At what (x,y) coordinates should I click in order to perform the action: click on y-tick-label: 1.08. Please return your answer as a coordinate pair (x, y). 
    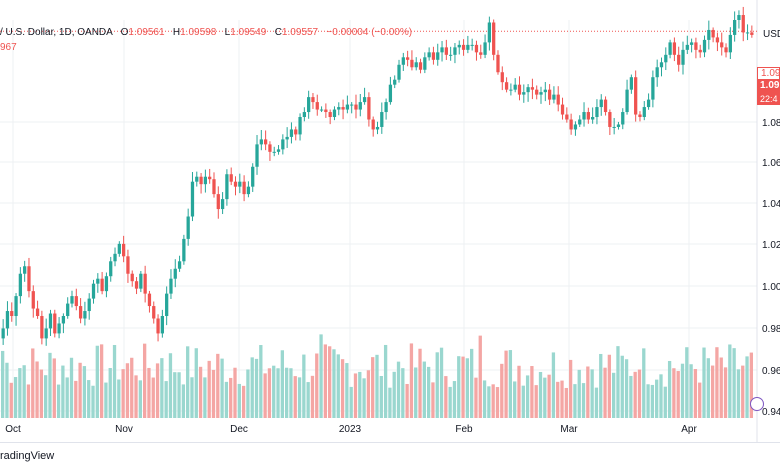
    Looking at the image, I should click on (771, 123).